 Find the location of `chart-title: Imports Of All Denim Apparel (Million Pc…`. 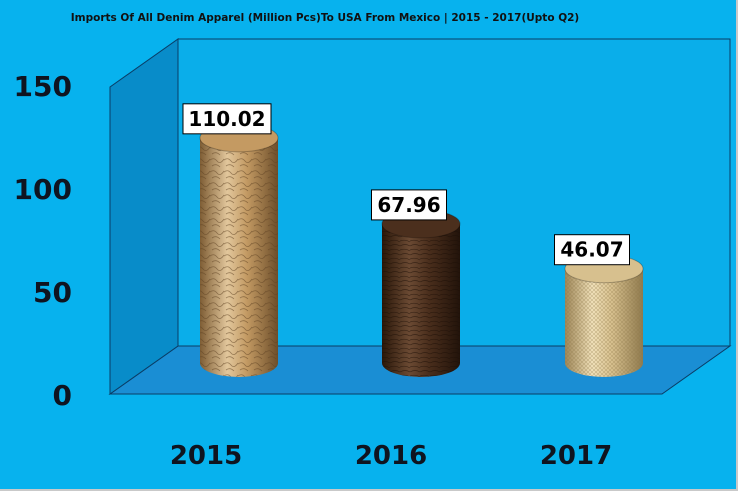

chart-title: Imports Of All Denim Apparel (Million Pc… is located at coordinates (325, 18).